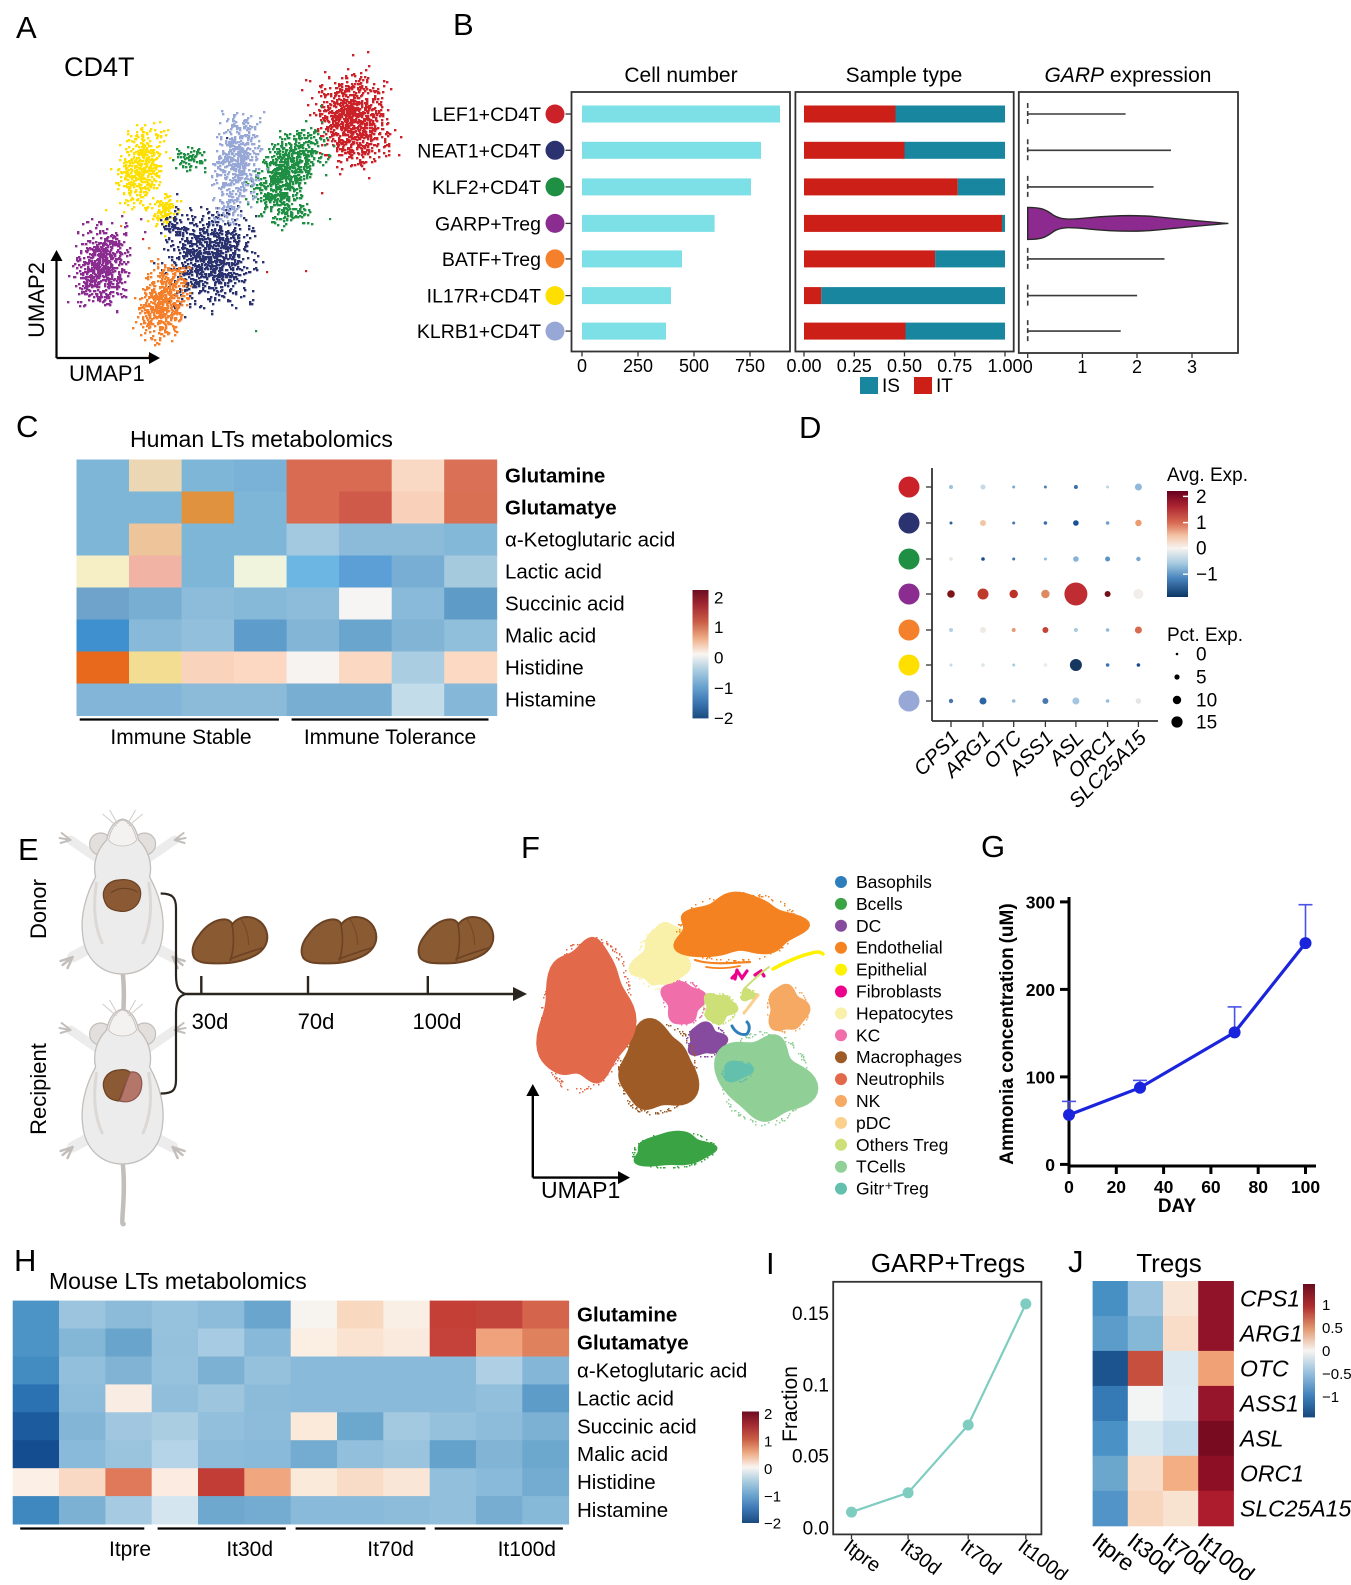 Image resolution: width=1351 pixels, height=1585 pixels. Describe the element at coordinates (1128, 75) in the screenshot. I see `svg-text: GARP expression` at that location.